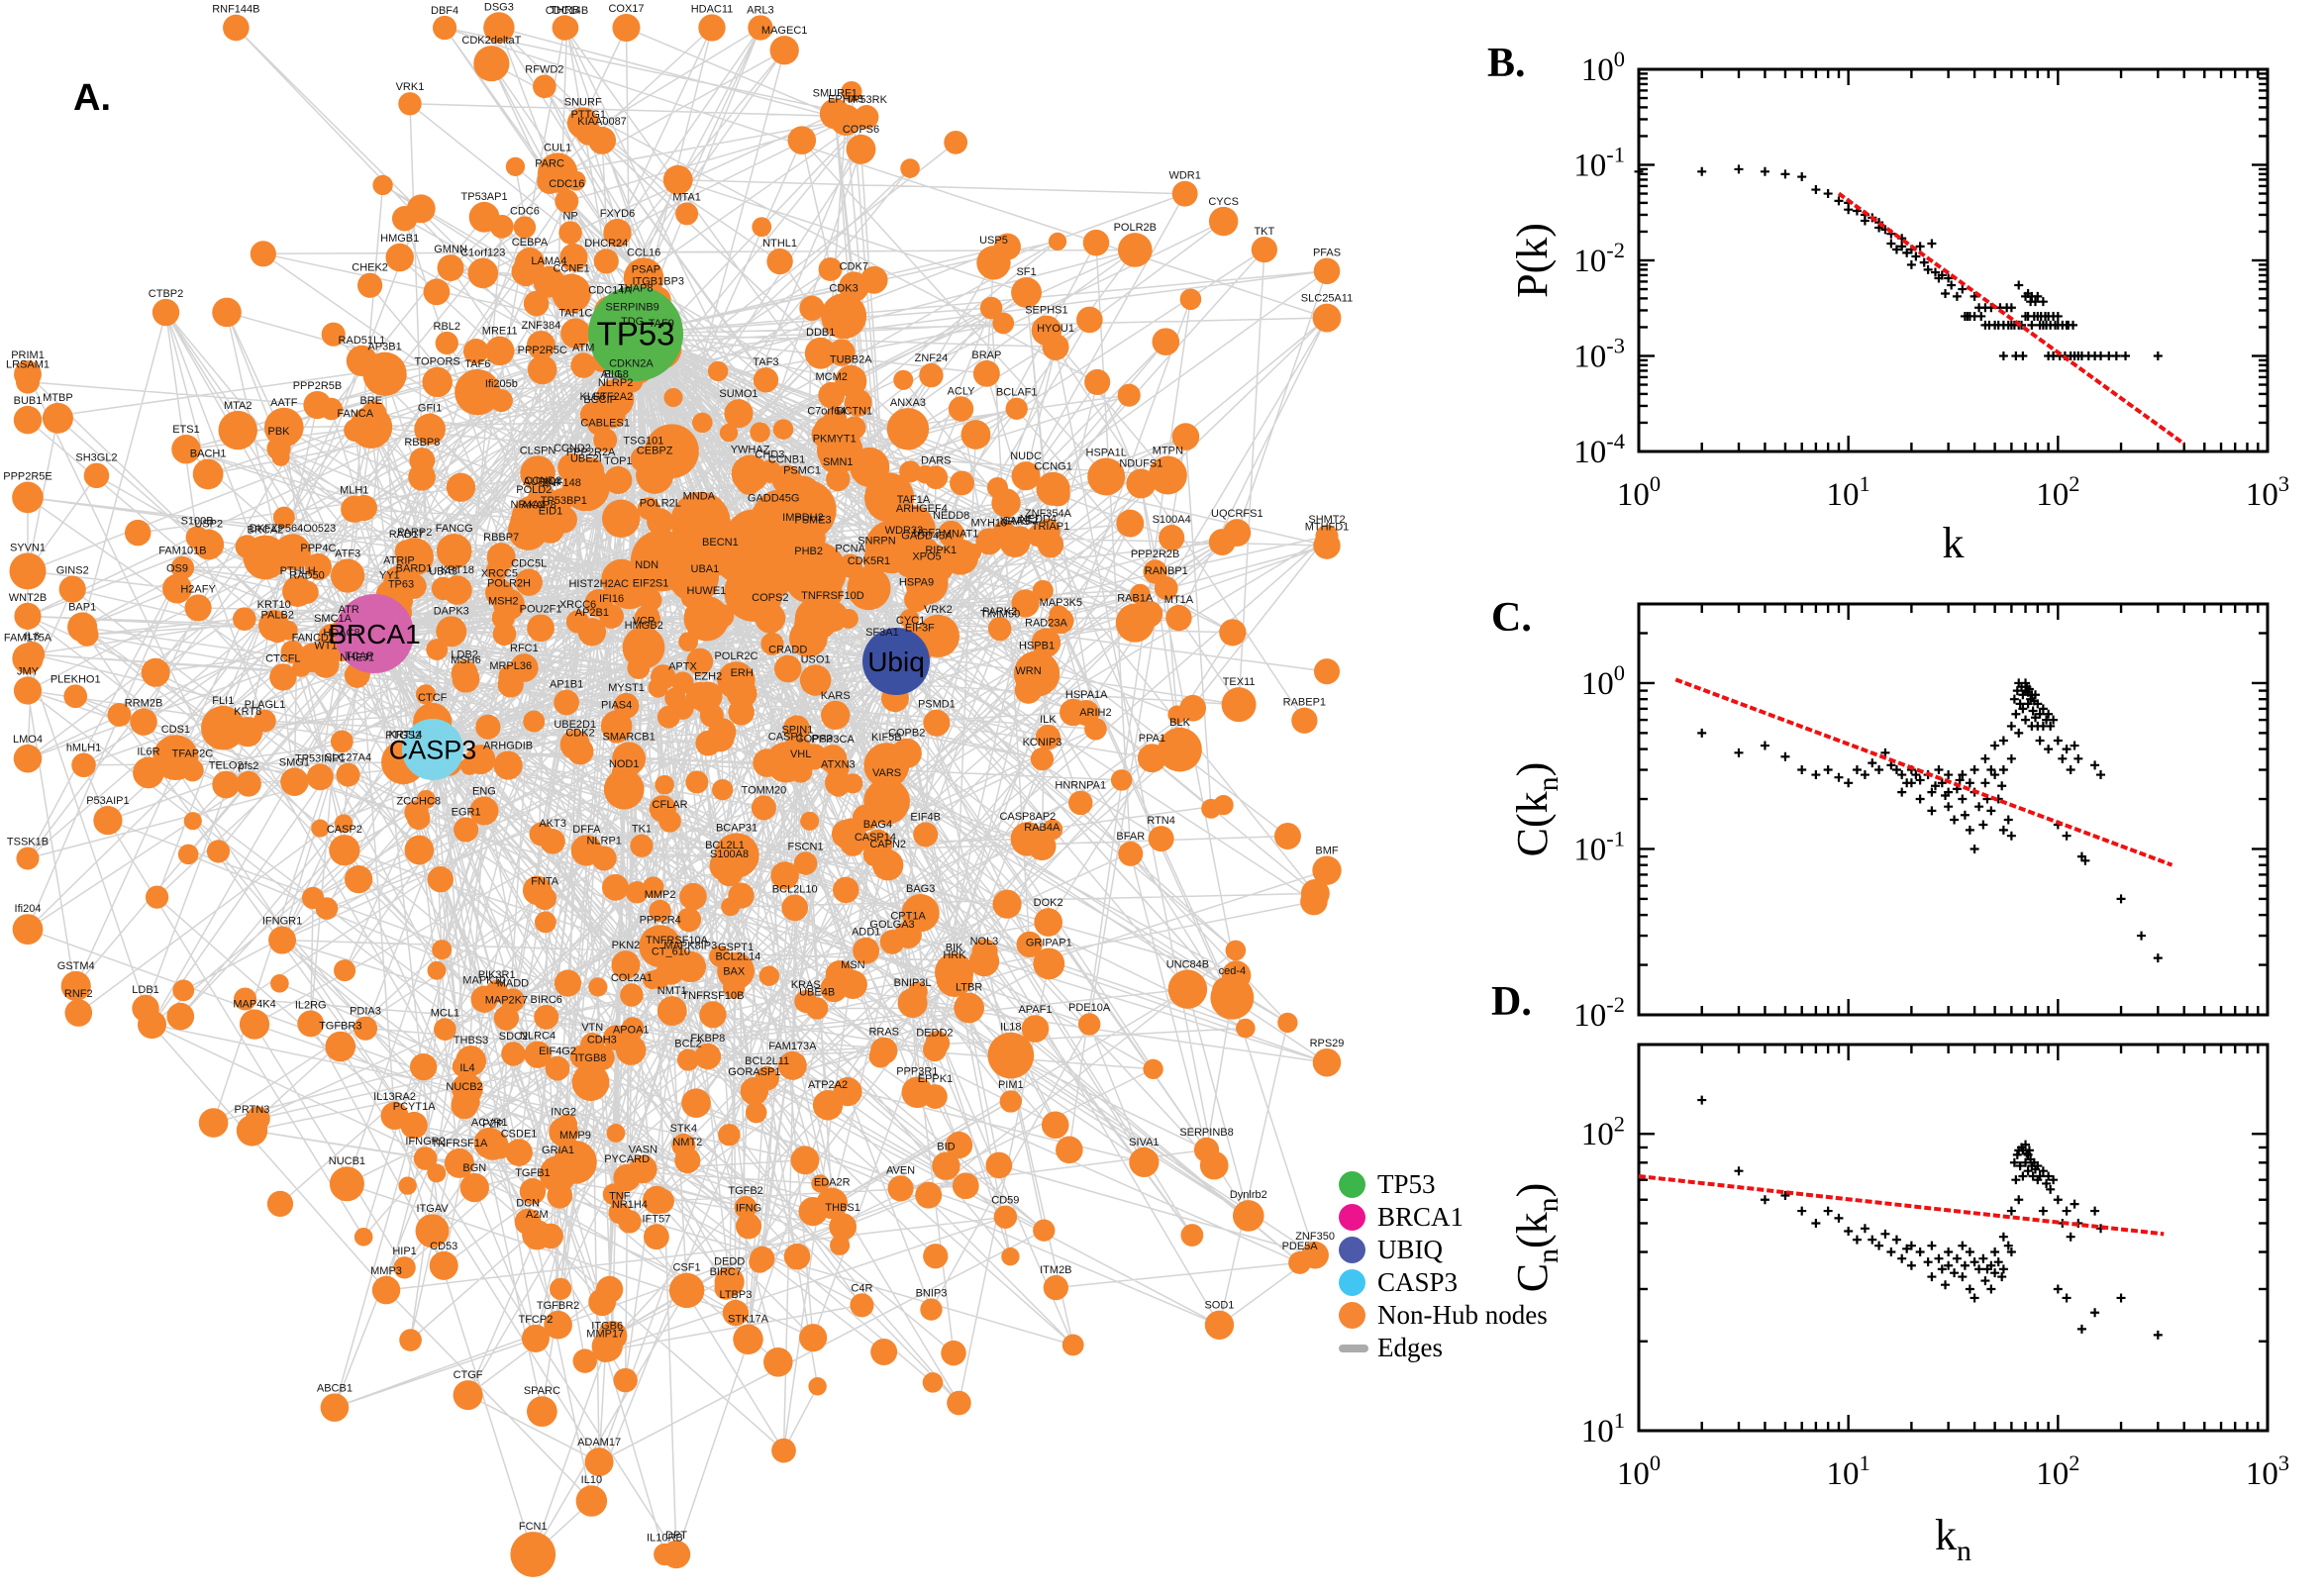  Describe the element at coordinates (29, 909) in the screenshot. I see `node-label: Ifi204` at that location.